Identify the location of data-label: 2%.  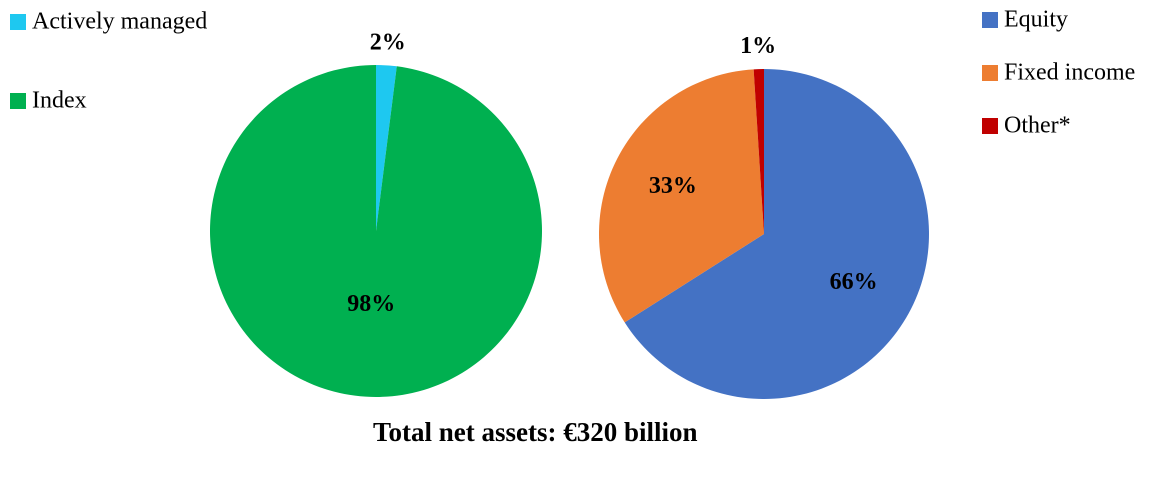
(388, 42).